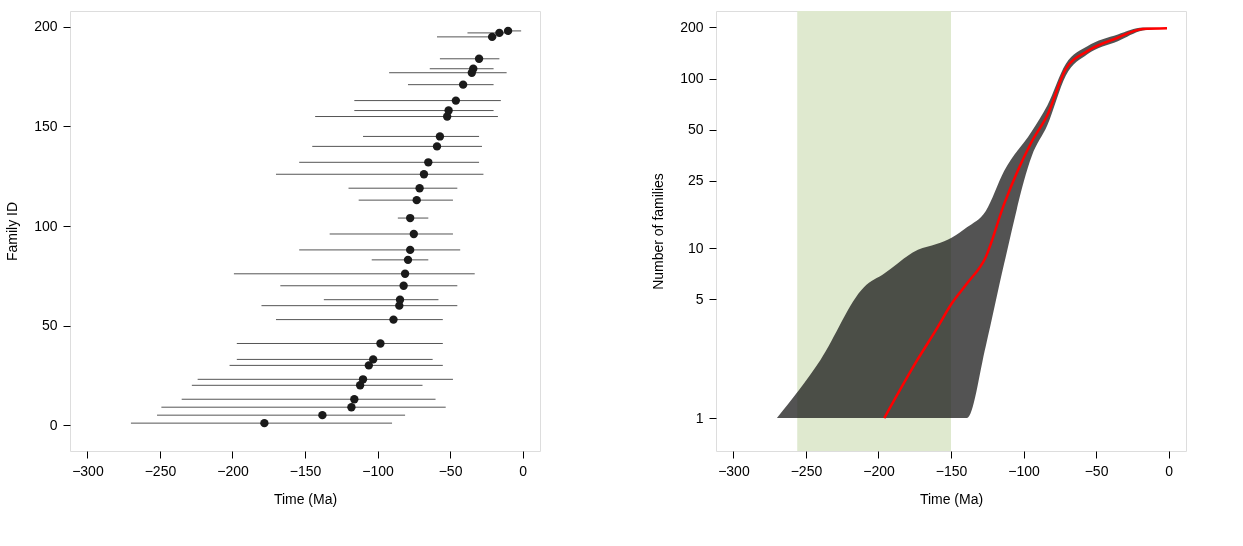 The width and height of the screenshot is (1243, 546). What do you see at coordinates (695, 247) in the screenshot?
I see `y-tick-label: 10` at bounding box center [695, 247].